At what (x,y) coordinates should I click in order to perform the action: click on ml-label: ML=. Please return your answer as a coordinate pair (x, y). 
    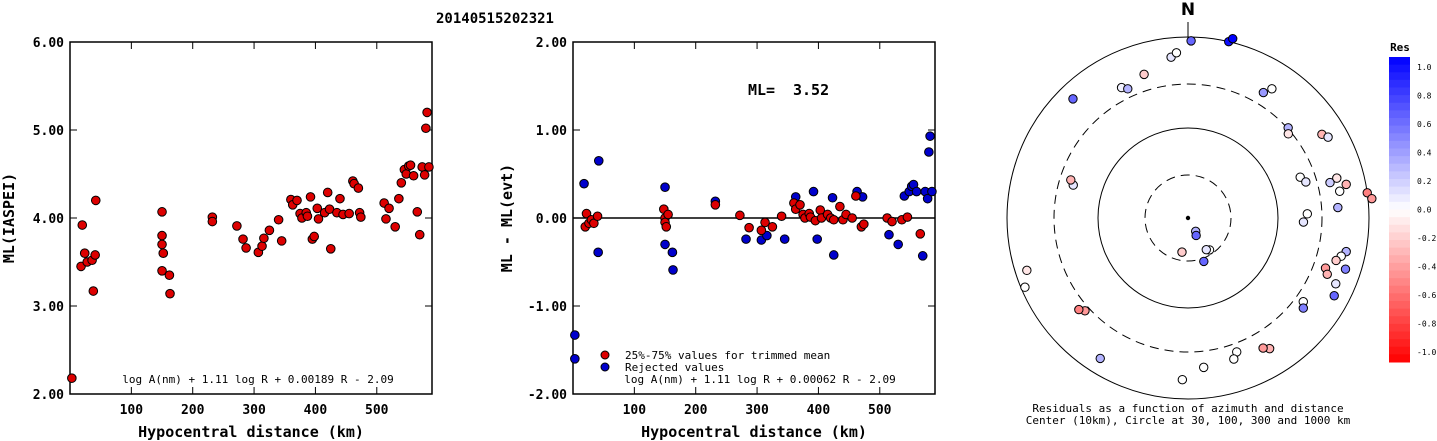
    Looking at the image, I should click on (761, 90).